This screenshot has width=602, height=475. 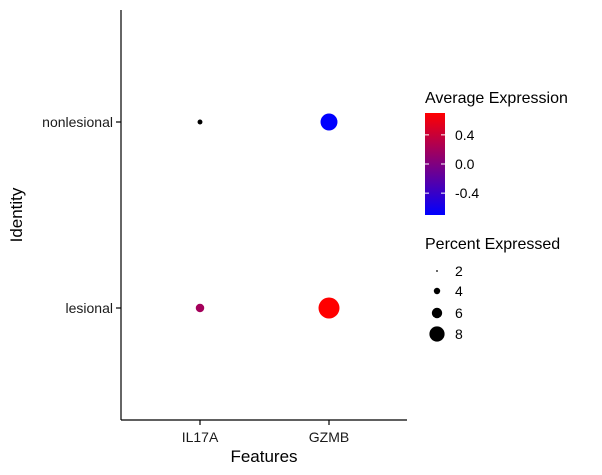 What do you see at coordinates (459, 313) in the screenshot?
I see `size-legend-label: 6` at bounding box center [459, 313].